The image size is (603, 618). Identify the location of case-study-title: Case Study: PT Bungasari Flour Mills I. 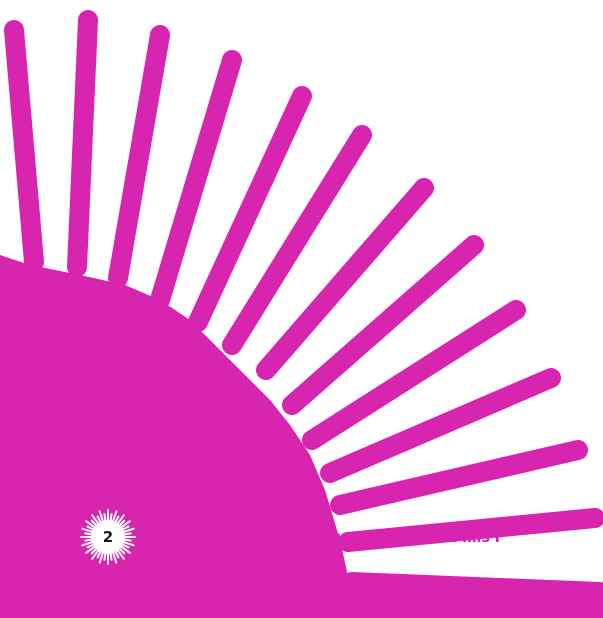
(346, 537).